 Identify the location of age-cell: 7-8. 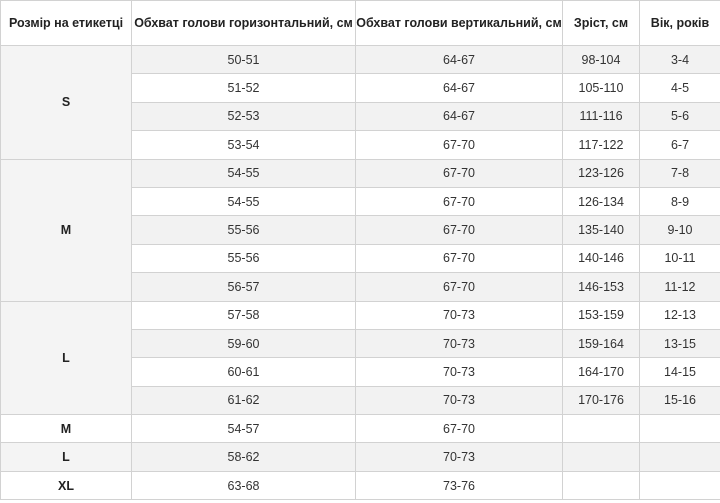
(679, 173).